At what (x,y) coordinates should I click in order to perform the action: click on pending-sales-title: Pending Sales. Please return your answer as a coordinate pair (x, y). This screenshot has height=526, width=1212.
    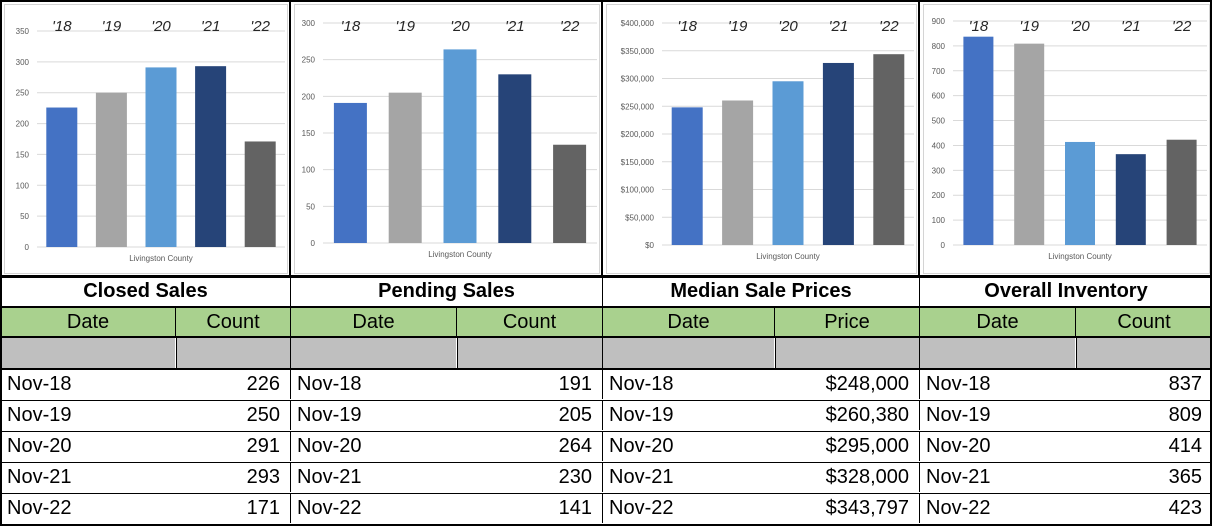
    Looking at the image, I should click on (446, 291).